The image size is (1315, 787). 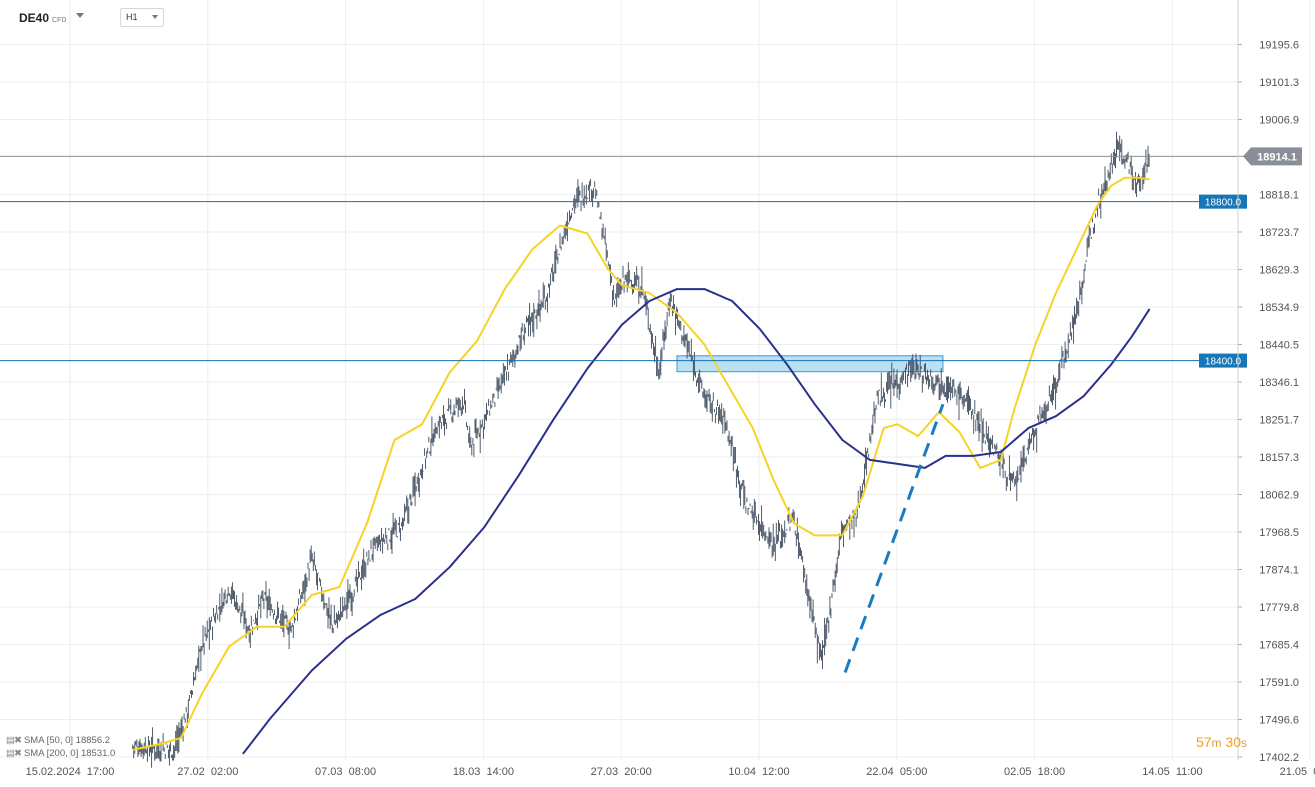 What do you see at coordinates (1203, 742) in the screenshot?
I see `countdown-minutes: 57` at bounding box center [1203, 742].